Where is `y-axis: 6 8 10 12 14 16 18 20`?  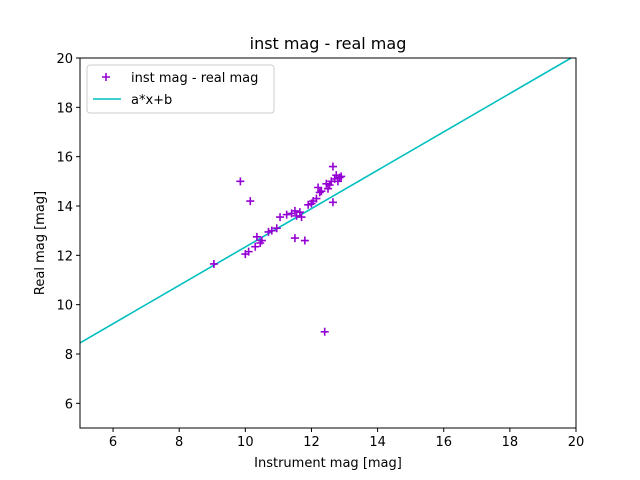 y-axis: 6 8 10 12 14 16 18 20 is located at coordinates (68, 232).